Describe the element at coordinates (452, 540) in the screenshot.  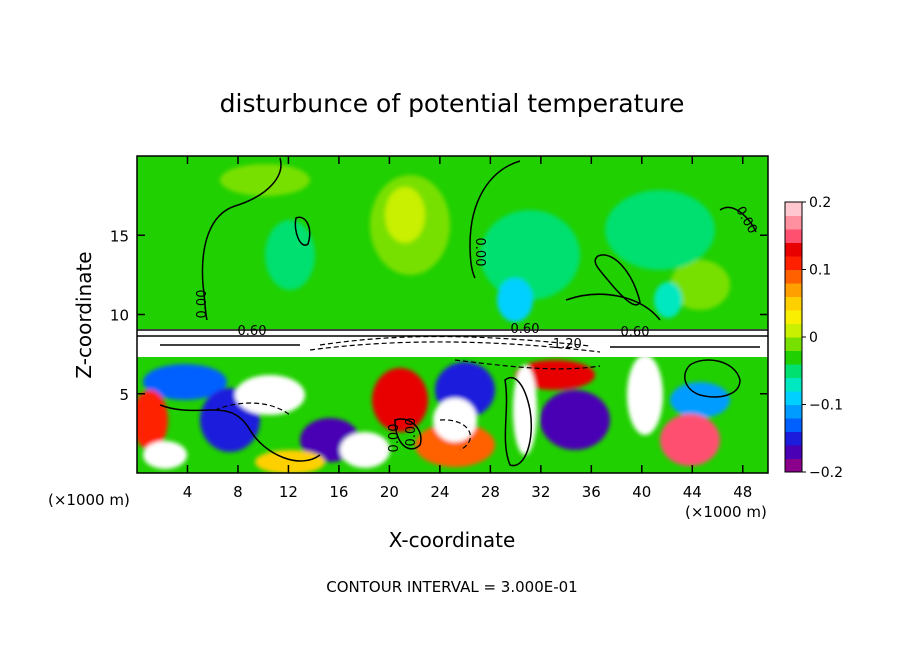
I see `x-axis-label: X-coordinate` at that location.